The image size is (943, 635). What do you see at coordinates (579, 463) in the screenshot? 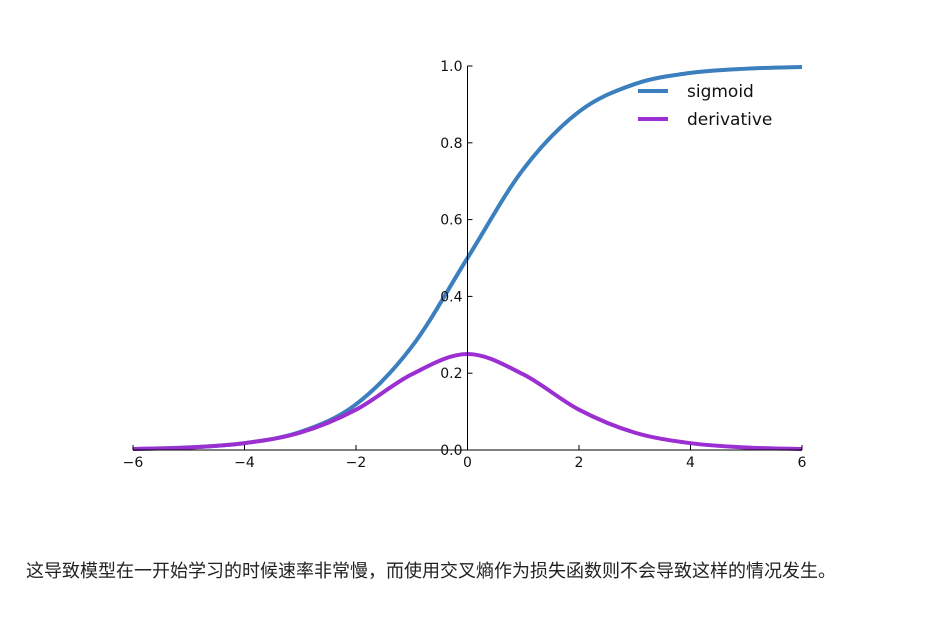
I see `x-tick-label: 2` at bounding box center [579, 463].